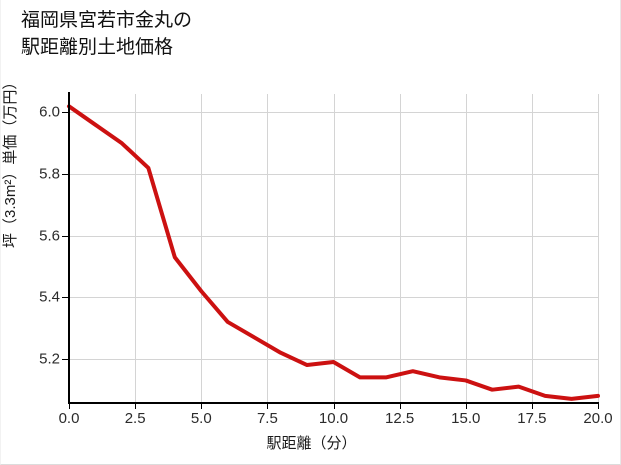 This screenshot has width=621, height=465. What do you see at coordinates (532, 418) in the screenshot?
I see `x-tick-label: 17.5` at bounding box center [532, 418].